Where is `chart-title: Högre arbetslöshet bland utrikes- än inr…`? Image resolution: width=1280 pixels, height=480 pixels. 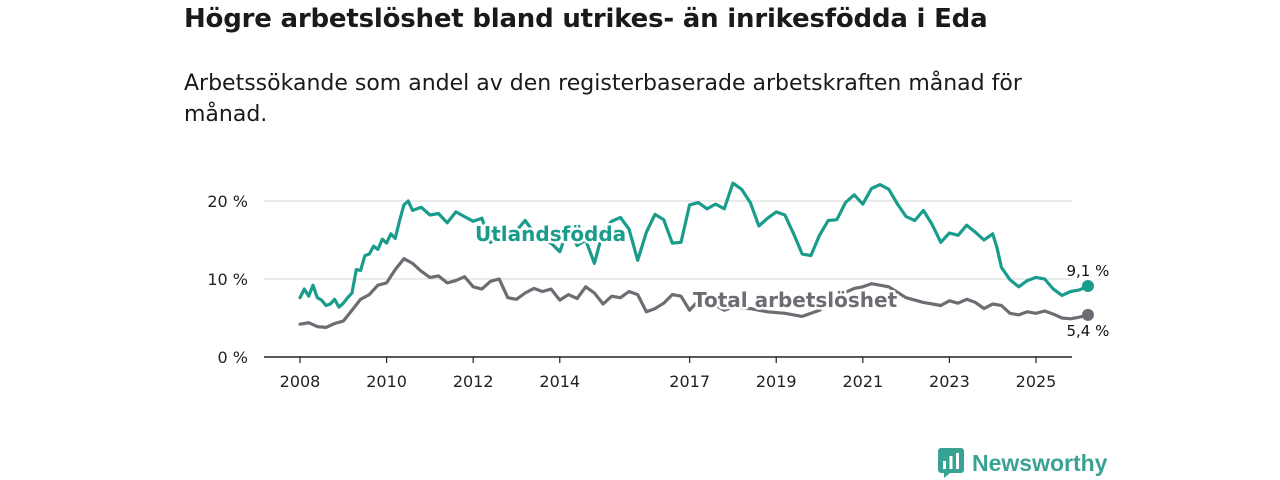
chart-title: Högre arbetslöshet bland utrikes- än inr… is located at coordinates (586, 19).